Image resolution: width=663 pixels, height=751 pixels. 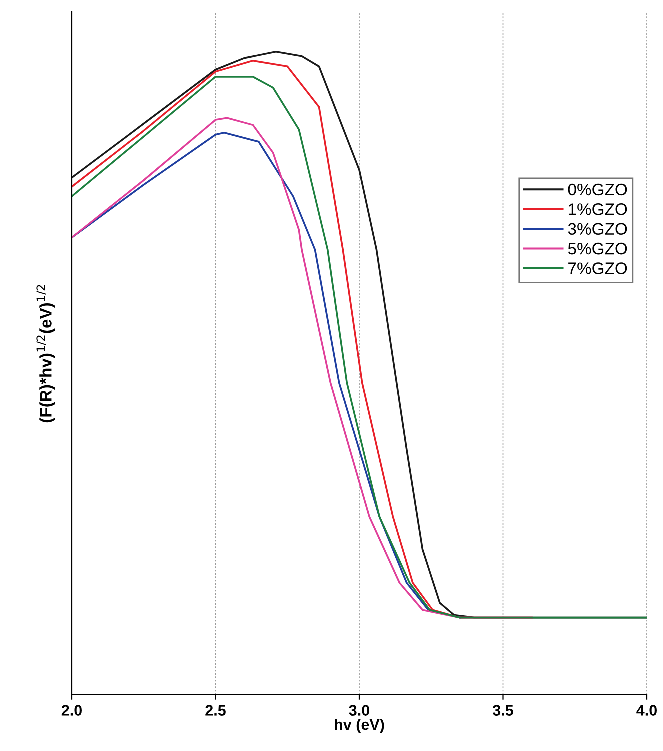 What do you see at coordinates (359, 710) in the screenshot?
I see `x-tick-label: 3.0` at bounding box center [359, 710].